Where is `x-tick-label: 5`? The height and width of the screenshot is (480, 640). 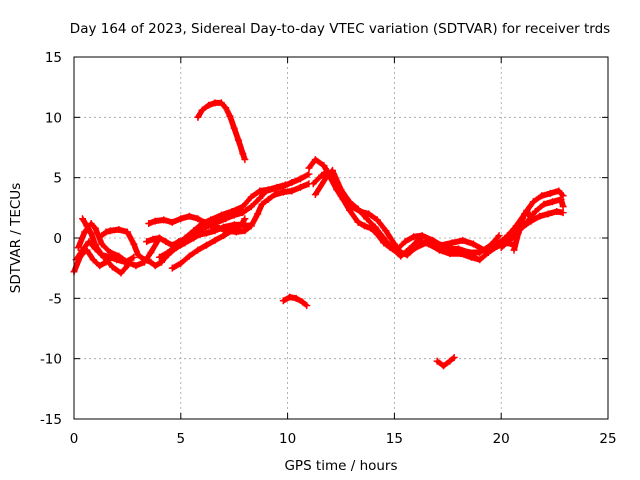 x-tick-label: 5 is located at coordinates (181, 439).